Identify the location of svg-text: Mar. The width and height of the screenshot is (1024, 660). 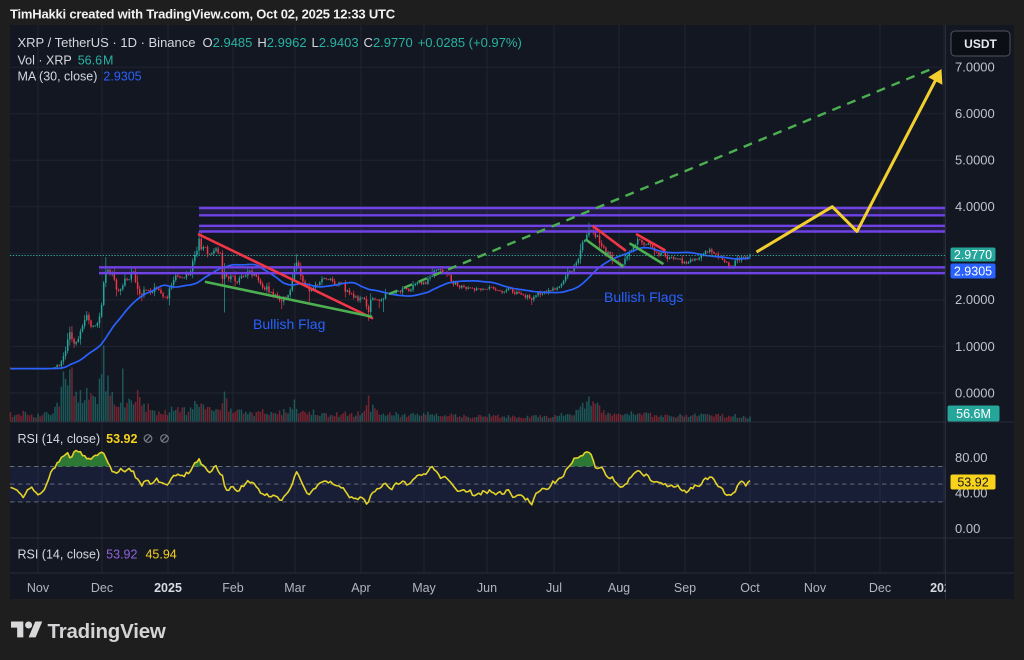
(295, 588).